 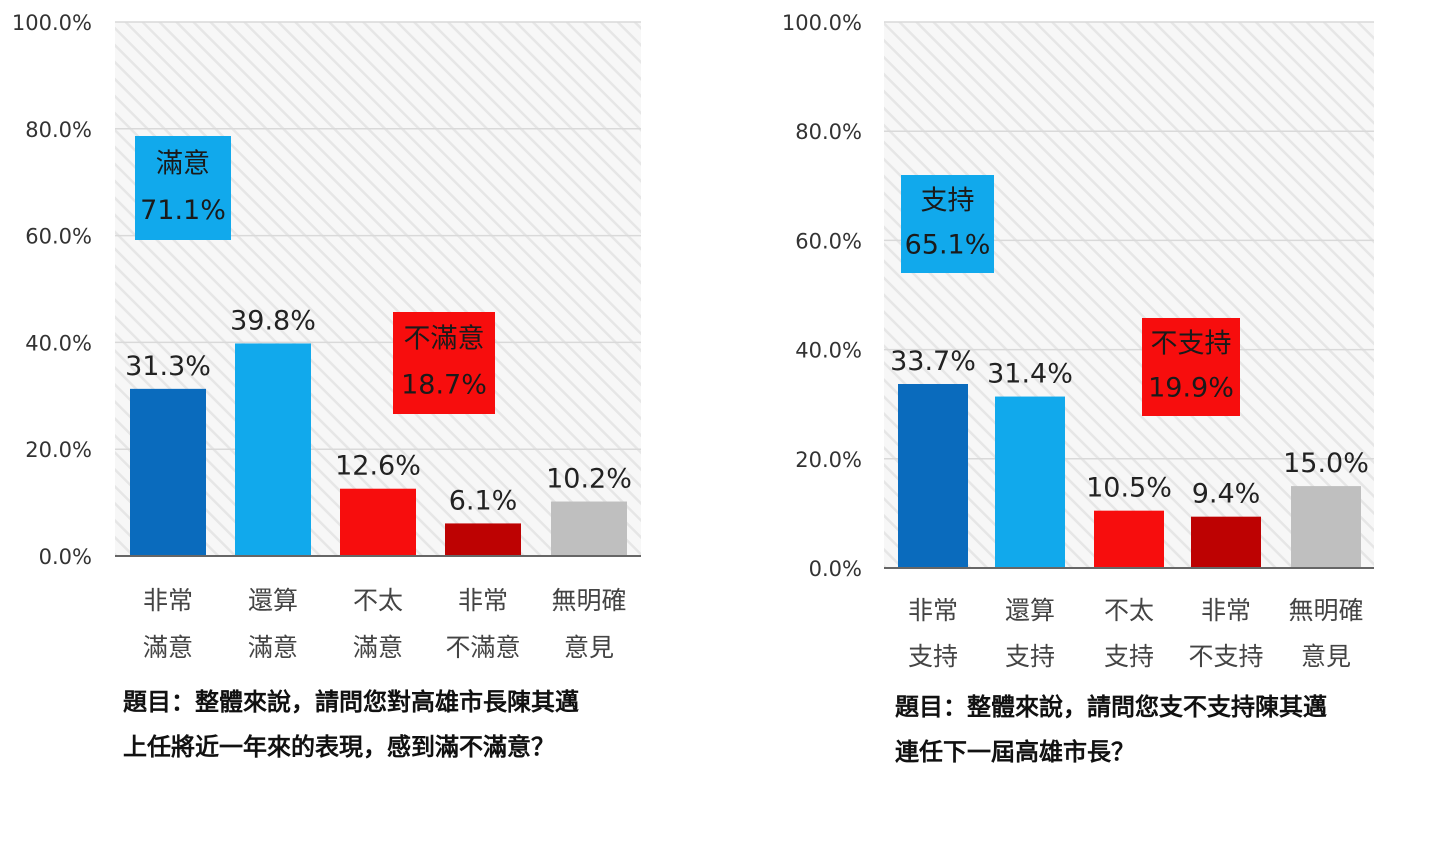 I want to click on bar-value-label: 10.5%, so click(x=1129, y=488).